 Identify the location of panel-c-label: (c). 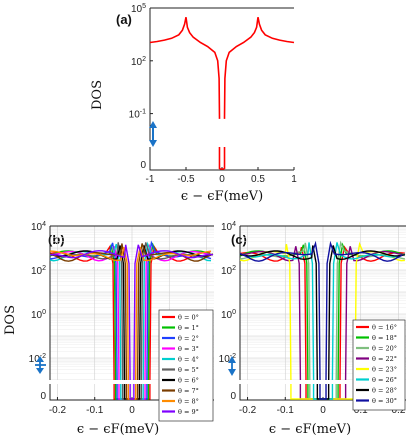
(239, 239).